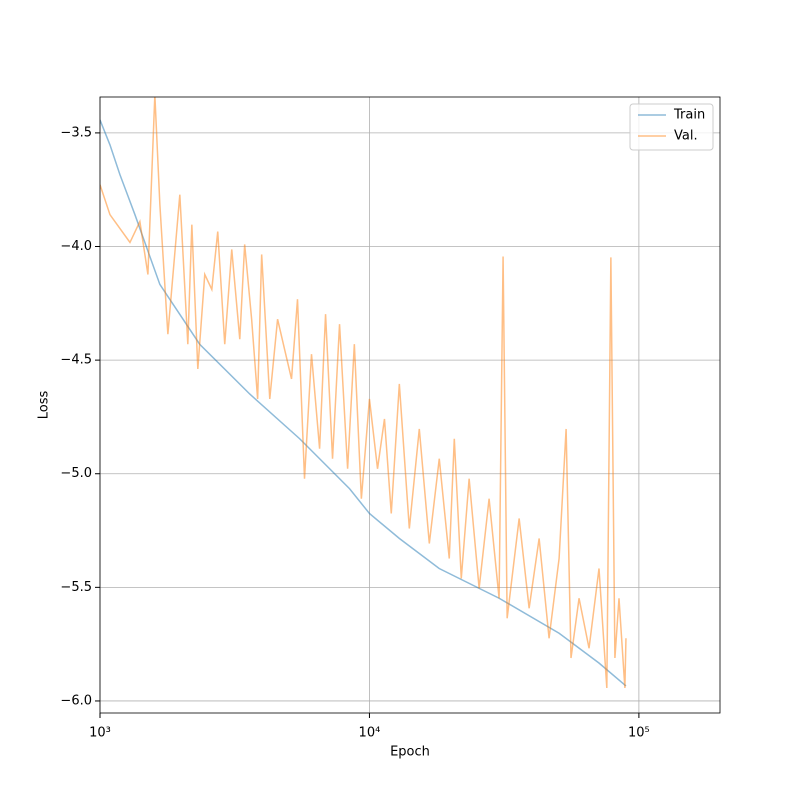 This screenshot has height=800, width=800. I want to click on y-tick-label: −3.5, so click(76, 132).